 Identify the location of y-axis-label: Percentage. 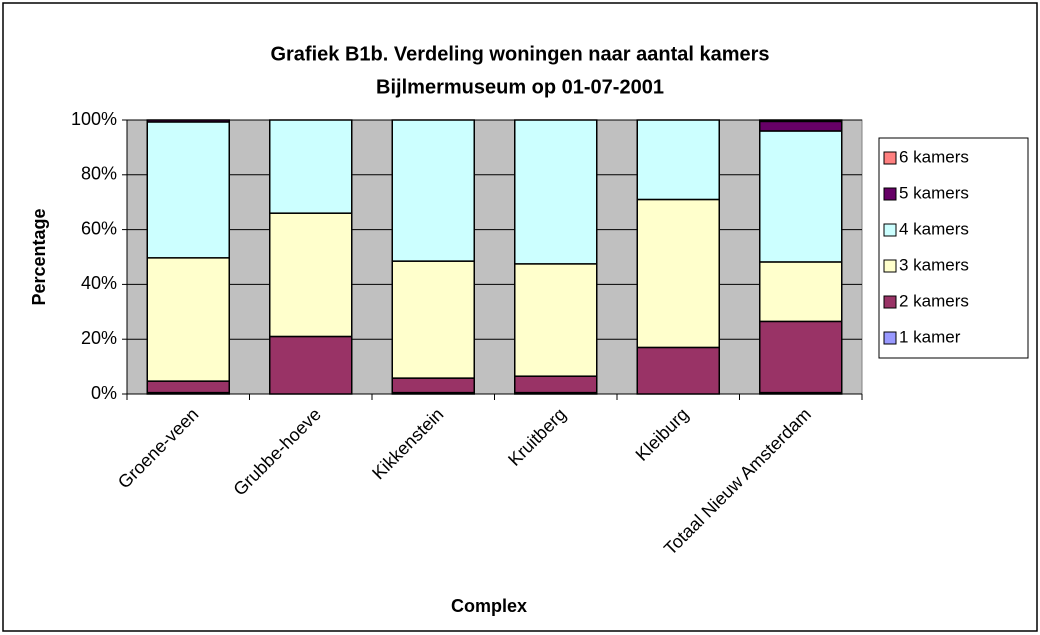
(39, 256).